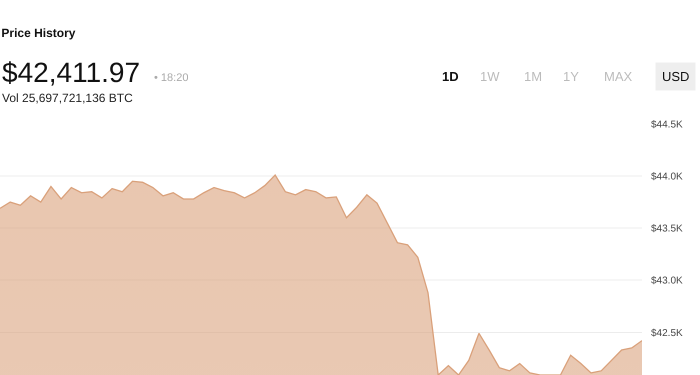  Describe the element at coordinates (667, 281) in the screenshot. I see `y-tick-label: $43.0K` at that location.